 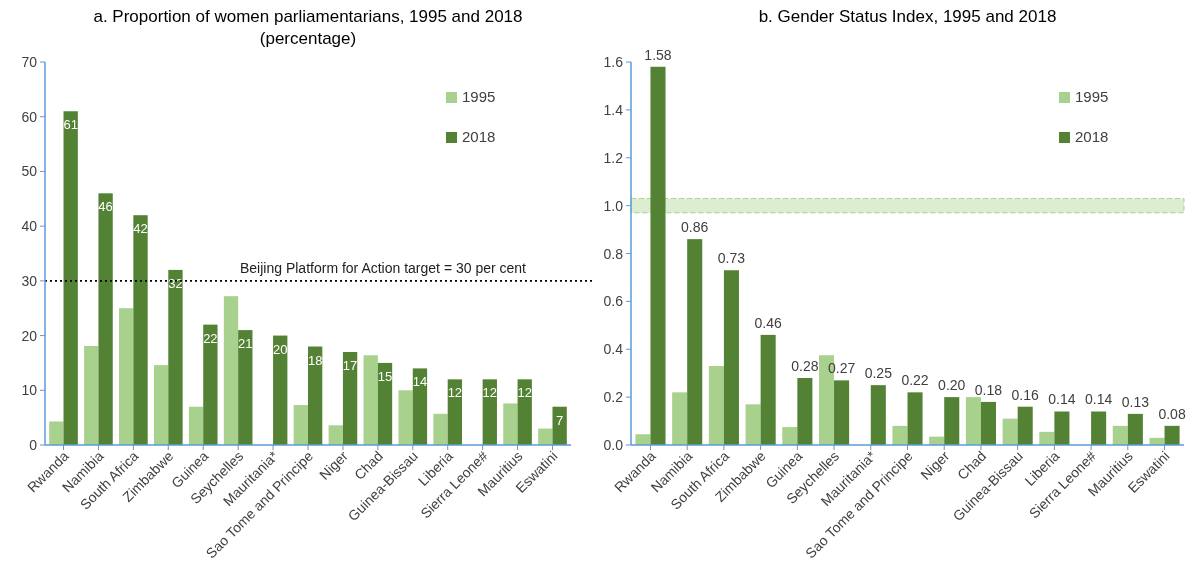 I want to click on data-label: 0.08, so click(x=1172, y=413).